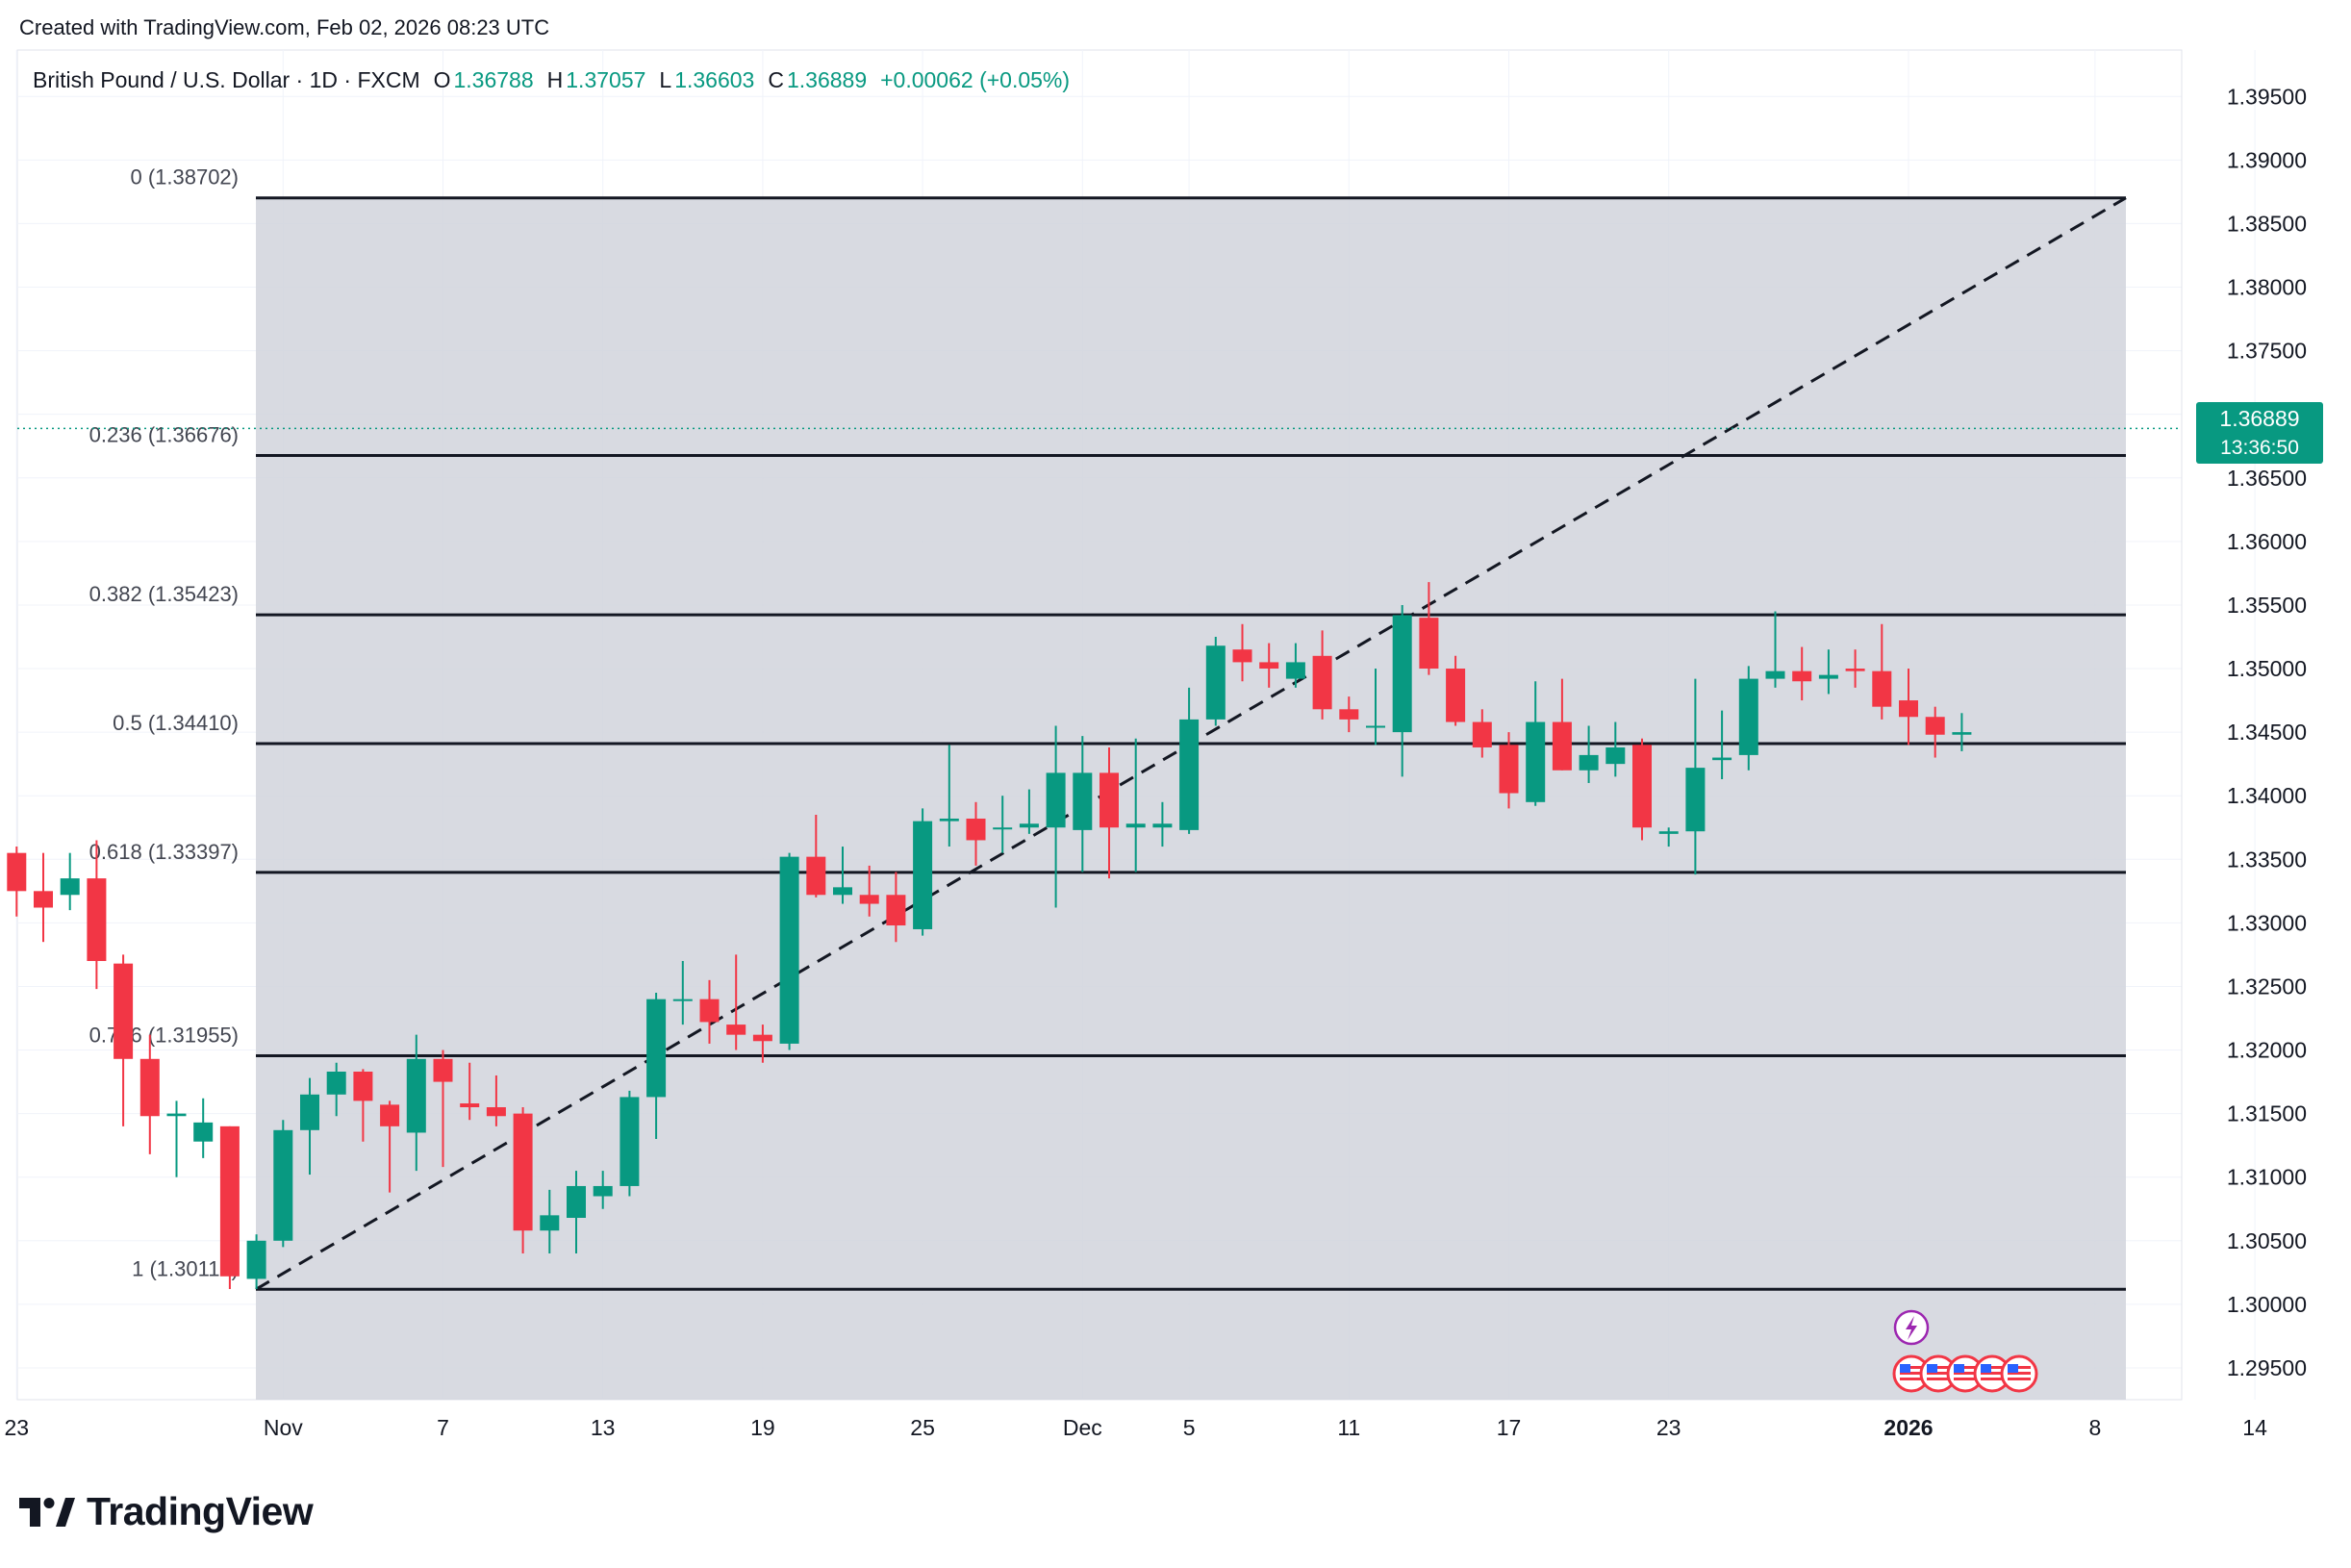 The image size is (2351, 1568). I want to click on high-value: 1.37057, so click(606, 79).